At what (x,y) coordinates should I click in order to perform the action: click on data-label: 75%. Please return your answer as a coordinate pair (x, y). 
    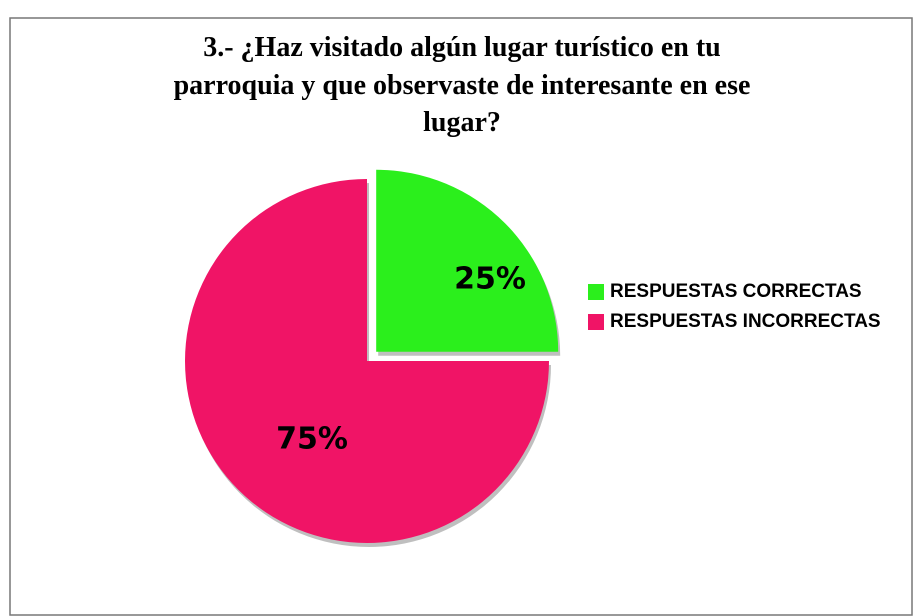
    Looking at the image, I should click on (312, 439).